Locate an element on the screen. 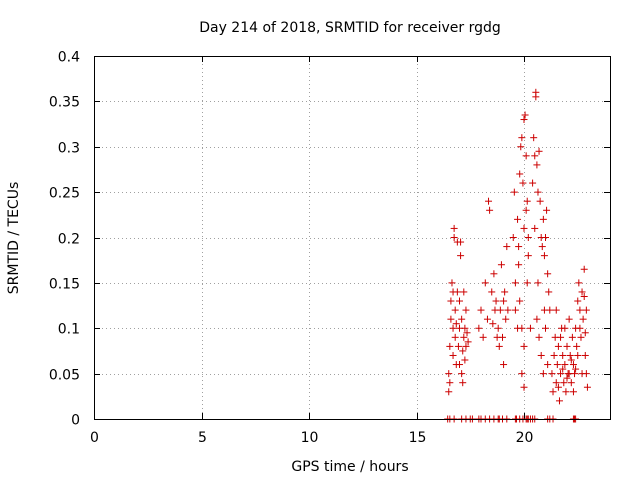  x-tick-label: 0 is located at coordinates (94, 438).